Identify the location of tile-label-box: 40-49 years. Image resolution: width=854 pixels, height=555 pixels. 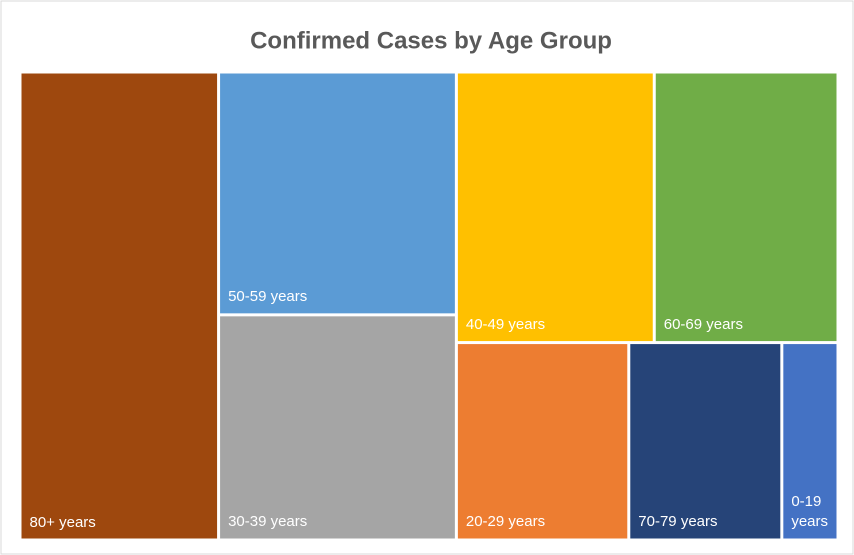
(505, 325).